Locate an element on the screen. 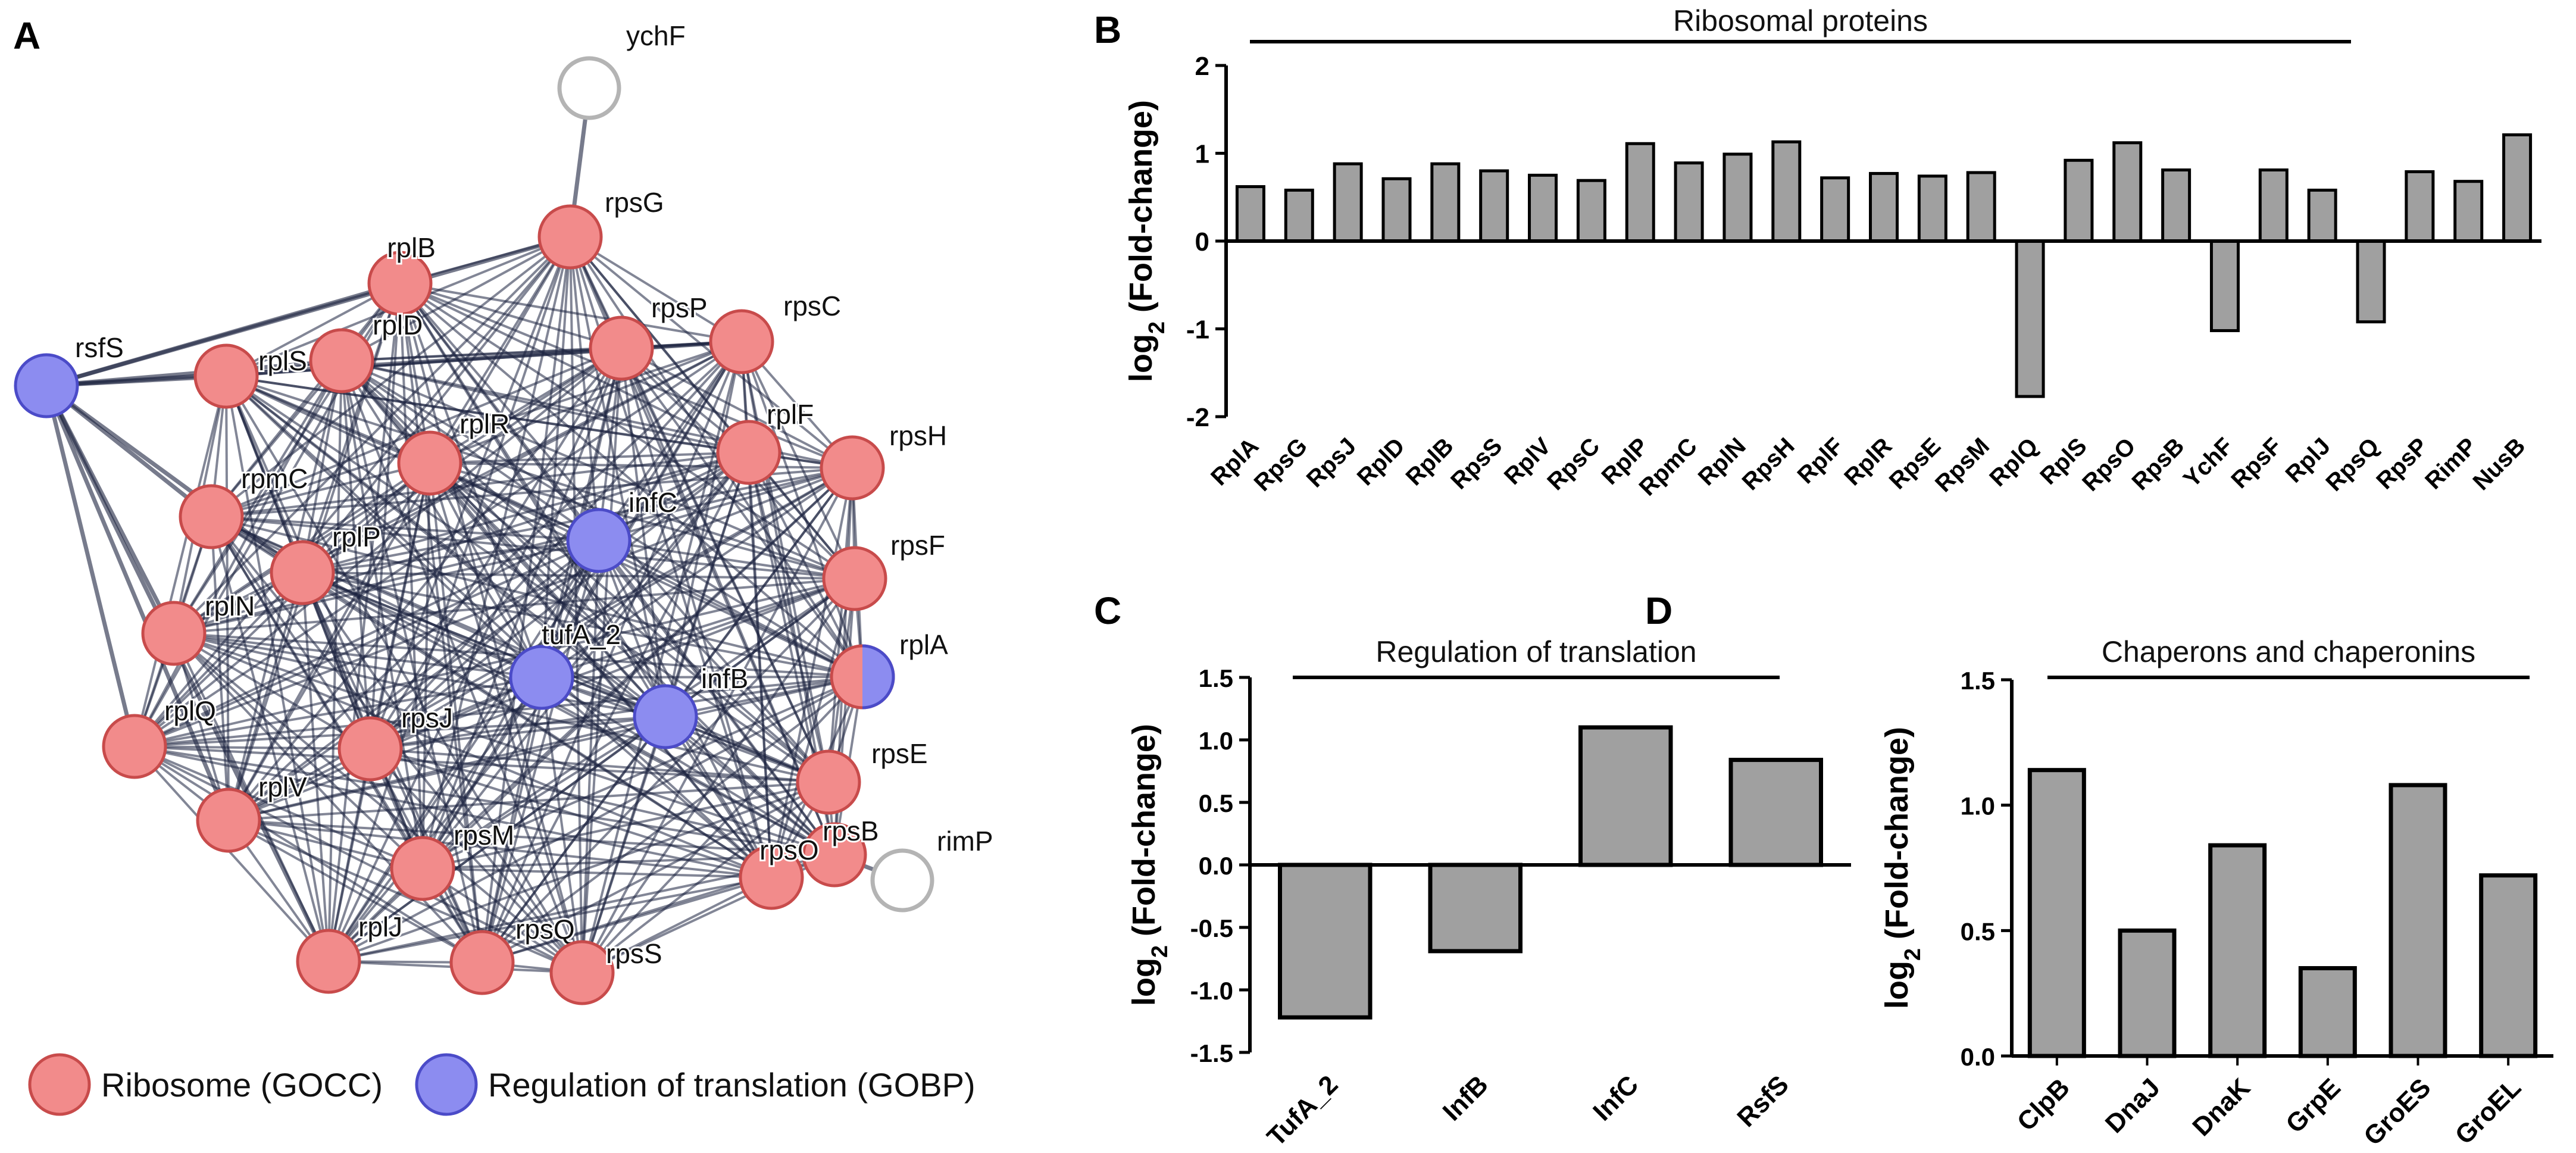  node-rpls-circle is located at coordinates (226, 376).